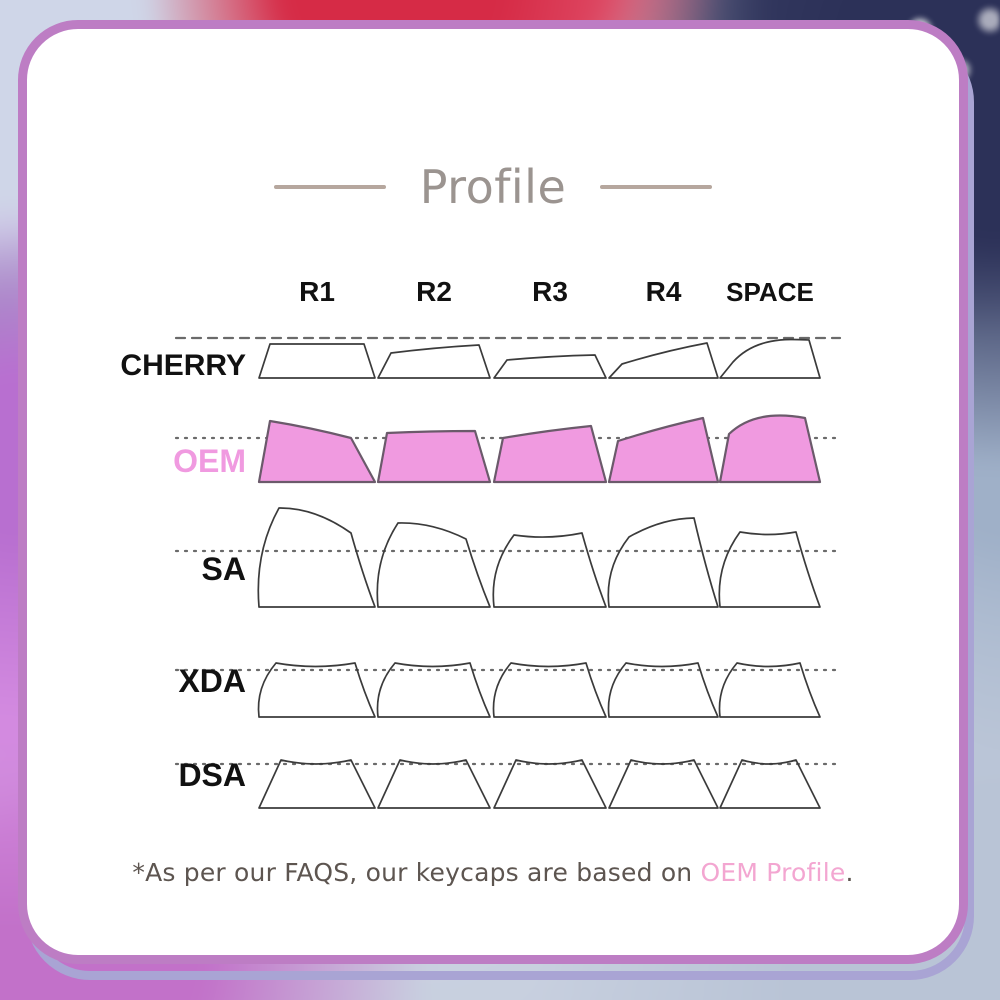  Describe the element at coordinates (183, 365) in the screenshot. I see `row-label-cherry: CHERRY` at that location.